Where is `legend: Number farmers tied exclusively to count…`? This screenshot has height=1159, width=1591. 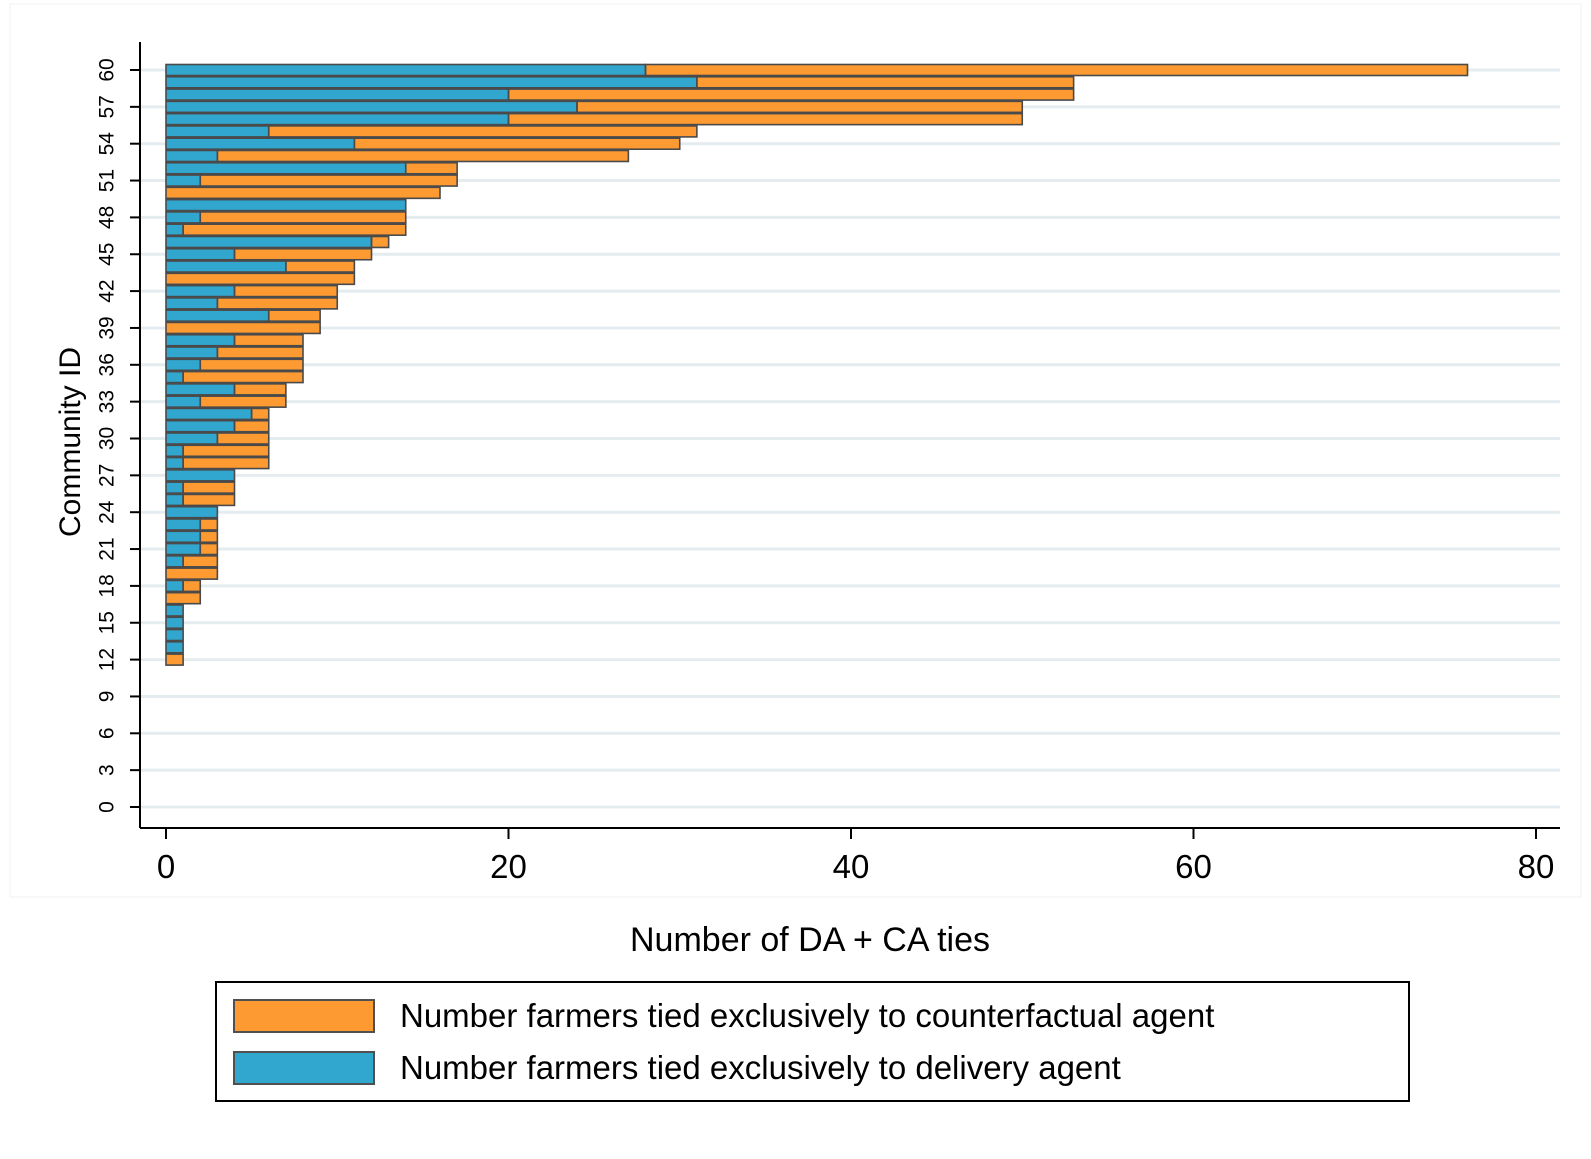
legend: Number farmers tied exclusively to count… is located at coordinates (812, 1041).